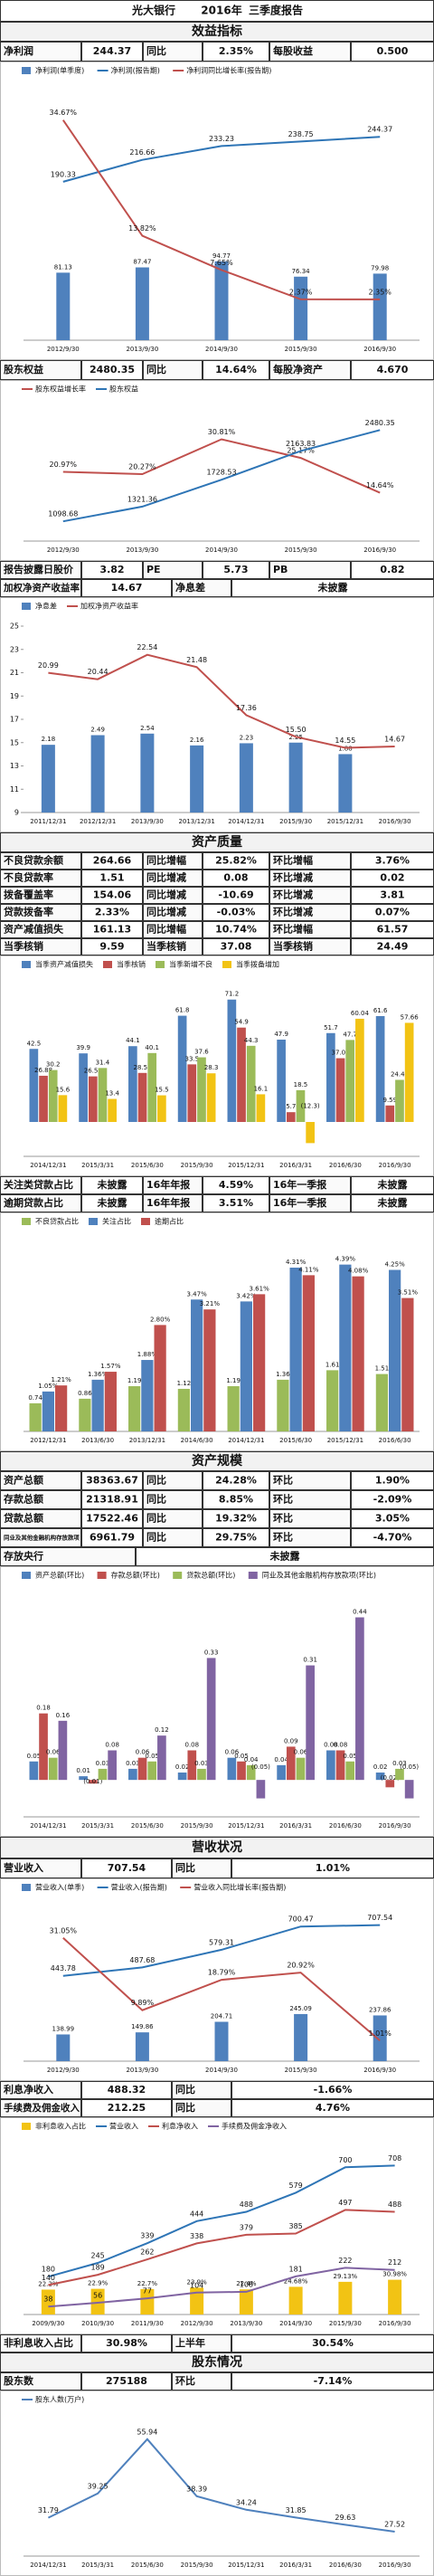 The image size is (434, 2576). I want to click on x-tick-label: 2015/12/31, so click(345, 821).